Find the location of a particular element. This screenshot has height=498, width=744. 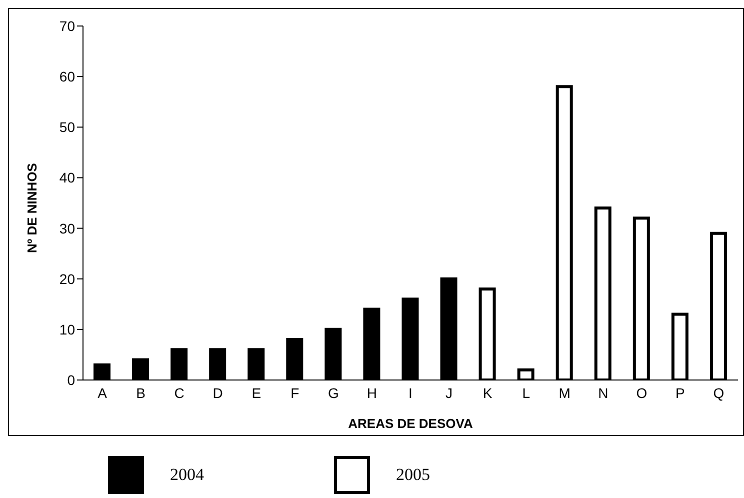

x-tick-label: N is located at coordinates (603, 392).